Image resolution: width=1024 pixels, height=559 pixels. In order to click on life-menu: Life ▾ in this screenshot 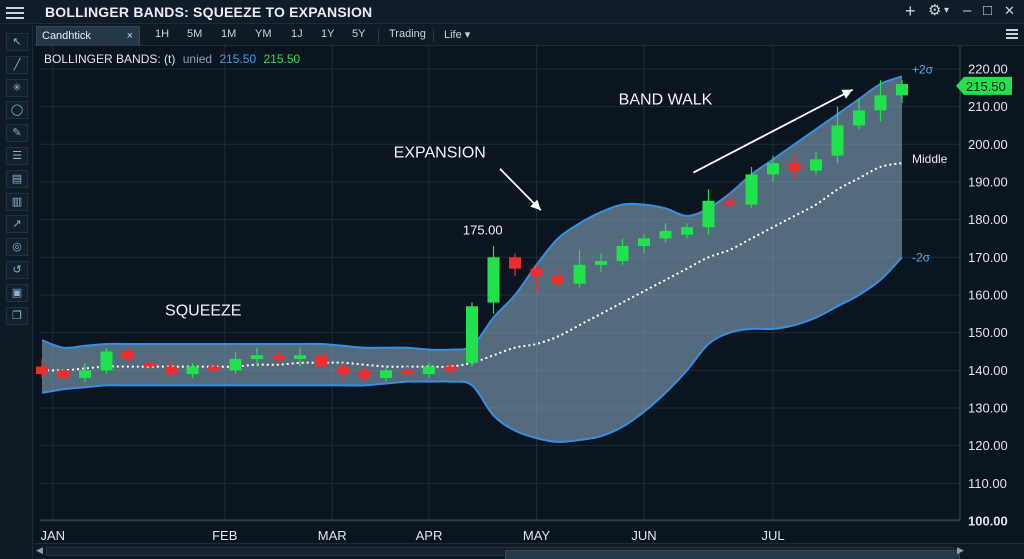, I will do `click(457, 35)`.